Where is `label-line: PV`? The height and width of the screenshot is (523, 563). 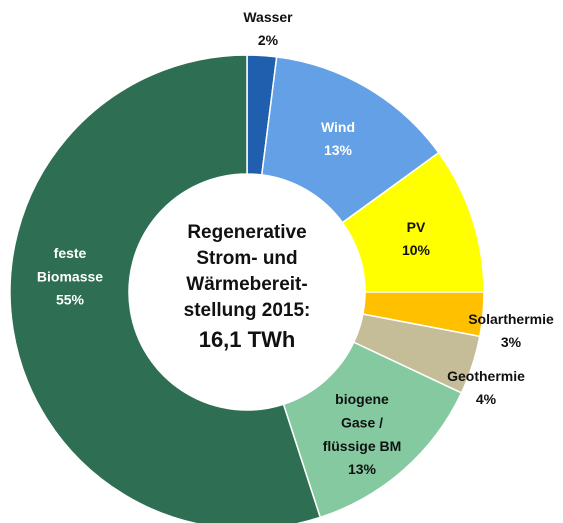 label-line: PV is located at coordinates (416, 227).